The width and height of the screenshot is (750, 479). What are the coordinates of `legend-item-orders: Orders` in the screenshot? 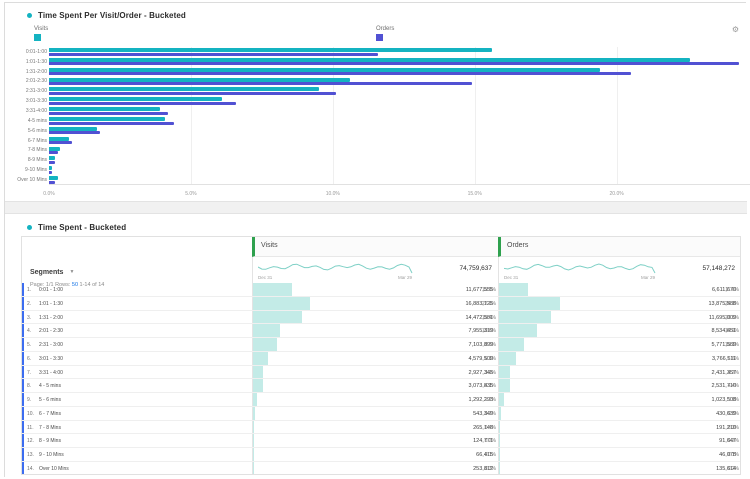 It's located at (385, 33).